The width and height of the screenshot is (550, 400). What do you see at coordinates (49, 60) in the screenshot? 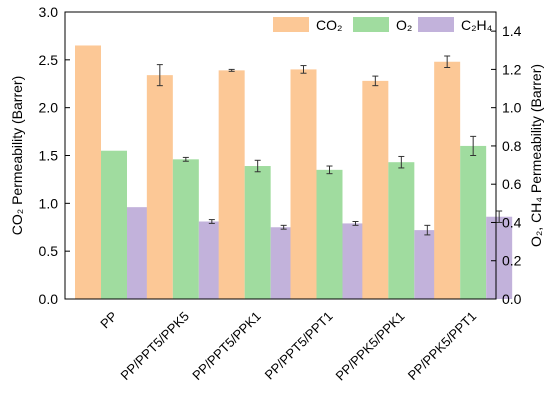
I see `left-tick-label: 2.5` at bounding box center [49, 60].